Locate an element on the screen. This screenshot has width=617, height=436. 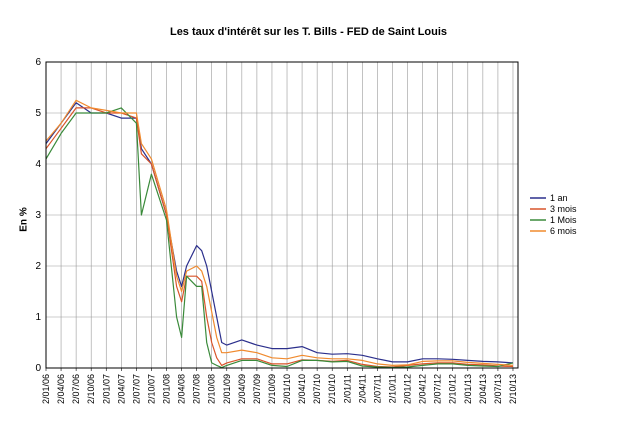
x-tick-label: 2/10/07 is located at coordinates (151, 389).